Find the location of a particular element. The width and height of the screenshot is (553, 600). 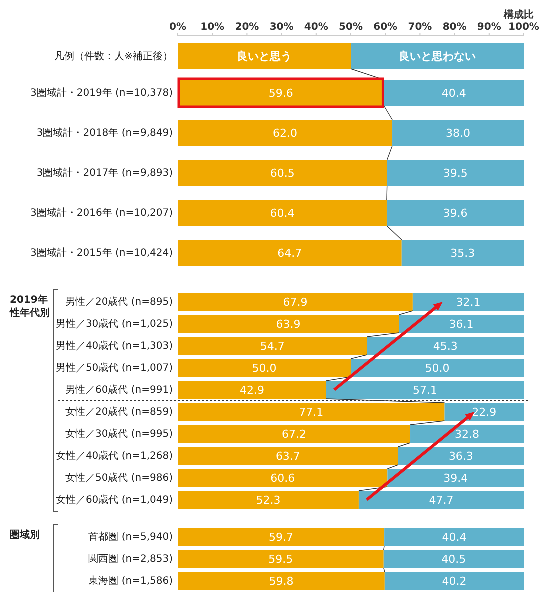

x-tick-label: 80% is located at coordinates (454, 27).